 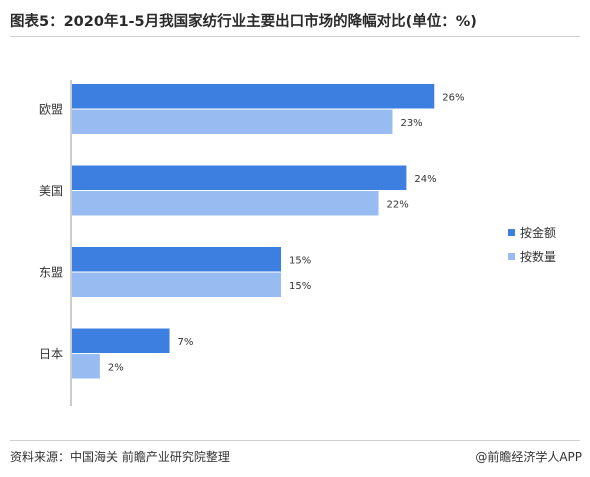 I want to click on data-label-quantity-2: 15%, so click(x=300, y=286).